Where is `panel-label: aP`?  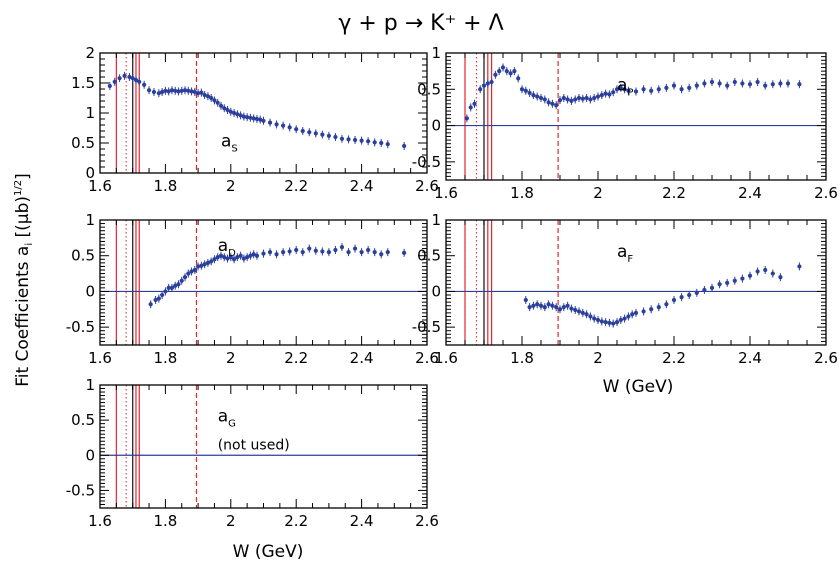
panel-label: aP is located at coordinates (625, 86).